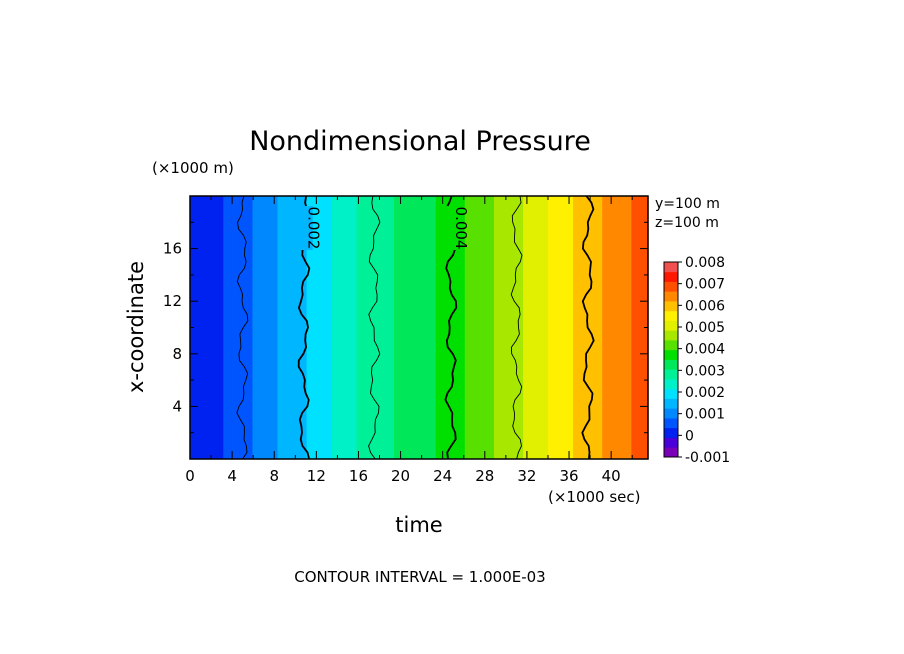  I want to click on x-tick-label: 36, so click(568, 476).